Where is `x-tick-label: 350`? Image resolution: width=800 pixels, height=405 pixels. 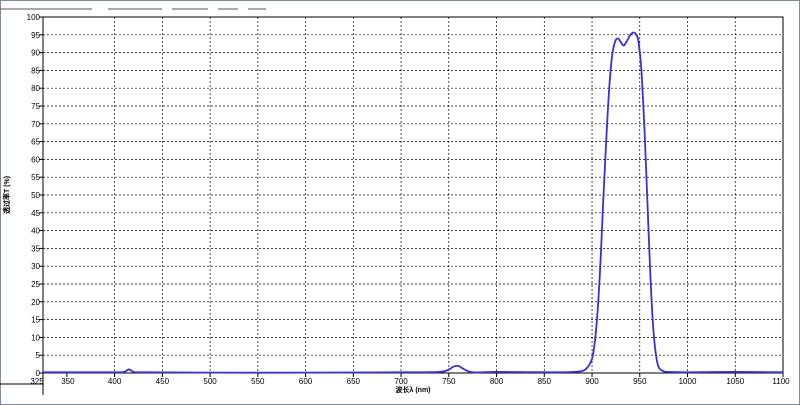 x-tick-label: 350 is located at coordinates (68, 381).